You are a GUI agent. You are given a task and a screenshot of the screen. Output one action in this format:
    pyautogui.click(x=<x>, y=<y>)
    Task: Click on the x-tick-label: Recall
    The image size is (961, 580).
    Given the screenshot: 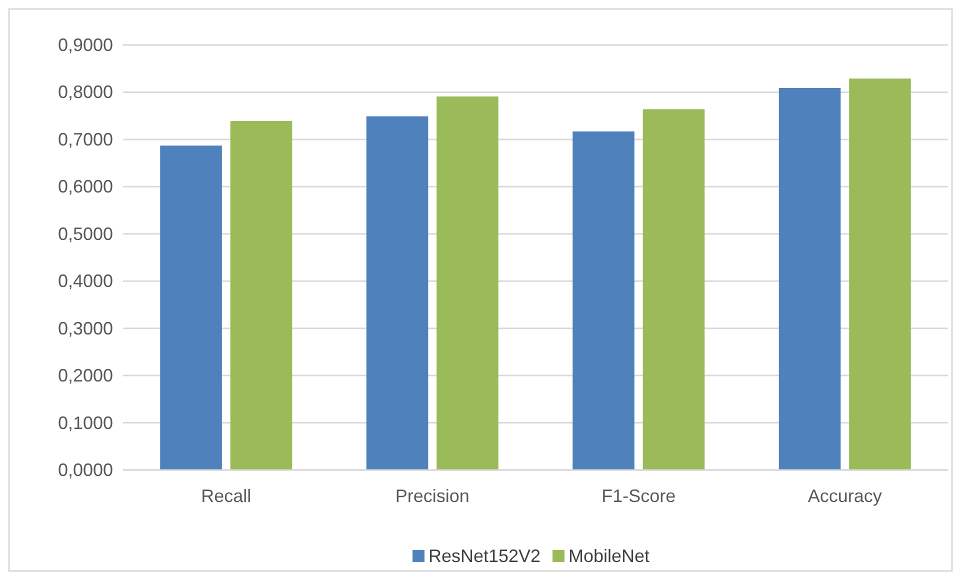 What is the action you would take?
    pyautogui.click(x=226, y=496)
    